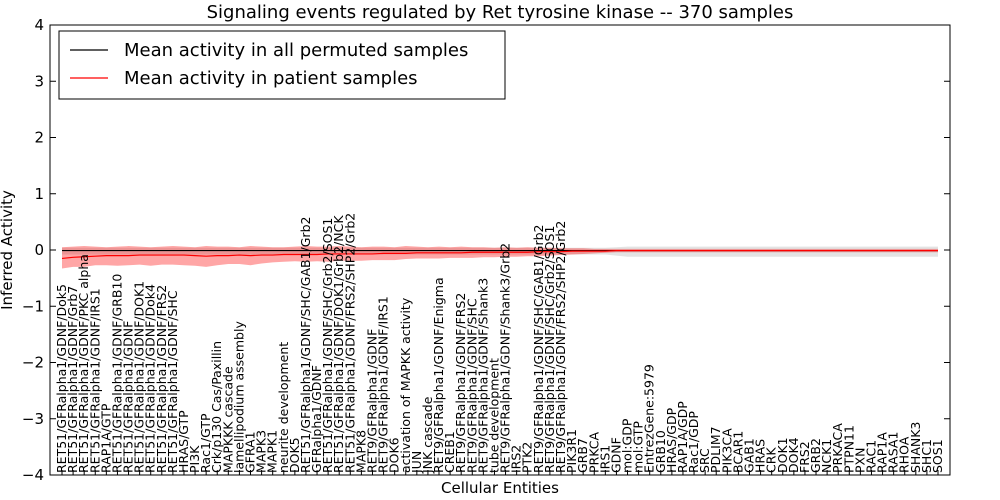  I want to click on x-category-label: CREB1, so click(449, 452).